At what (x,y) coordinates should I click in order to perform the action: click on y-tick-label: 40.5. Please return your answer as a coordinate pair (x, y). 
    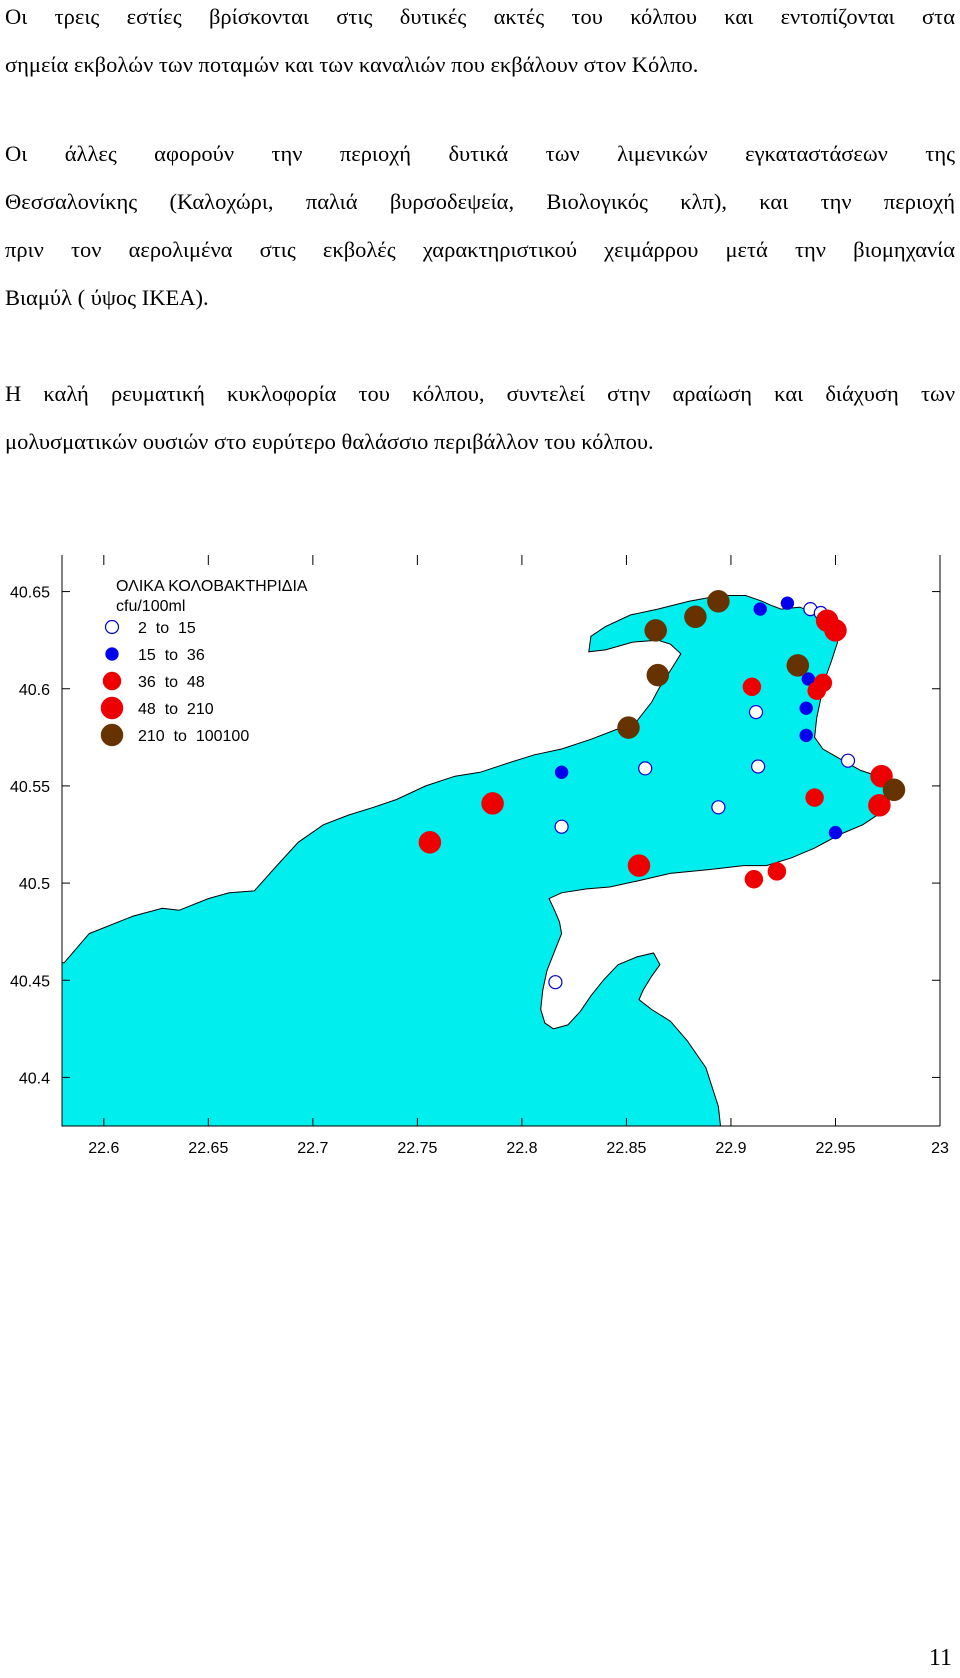
    Looking at the image, I should click on (34, 884).